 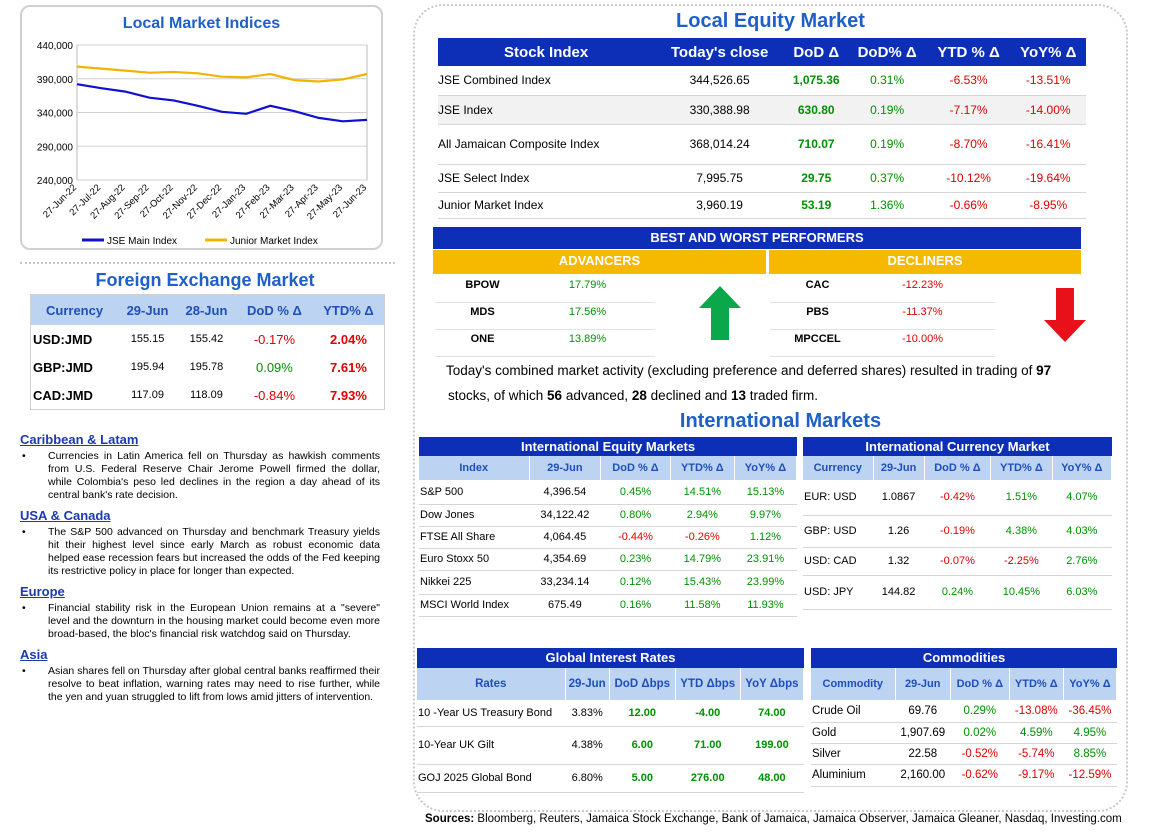 What do you see at coordinates (772, 778) in the screenshot?
I see `rates-yoy: 48.00` at bounding box center [772, 778].